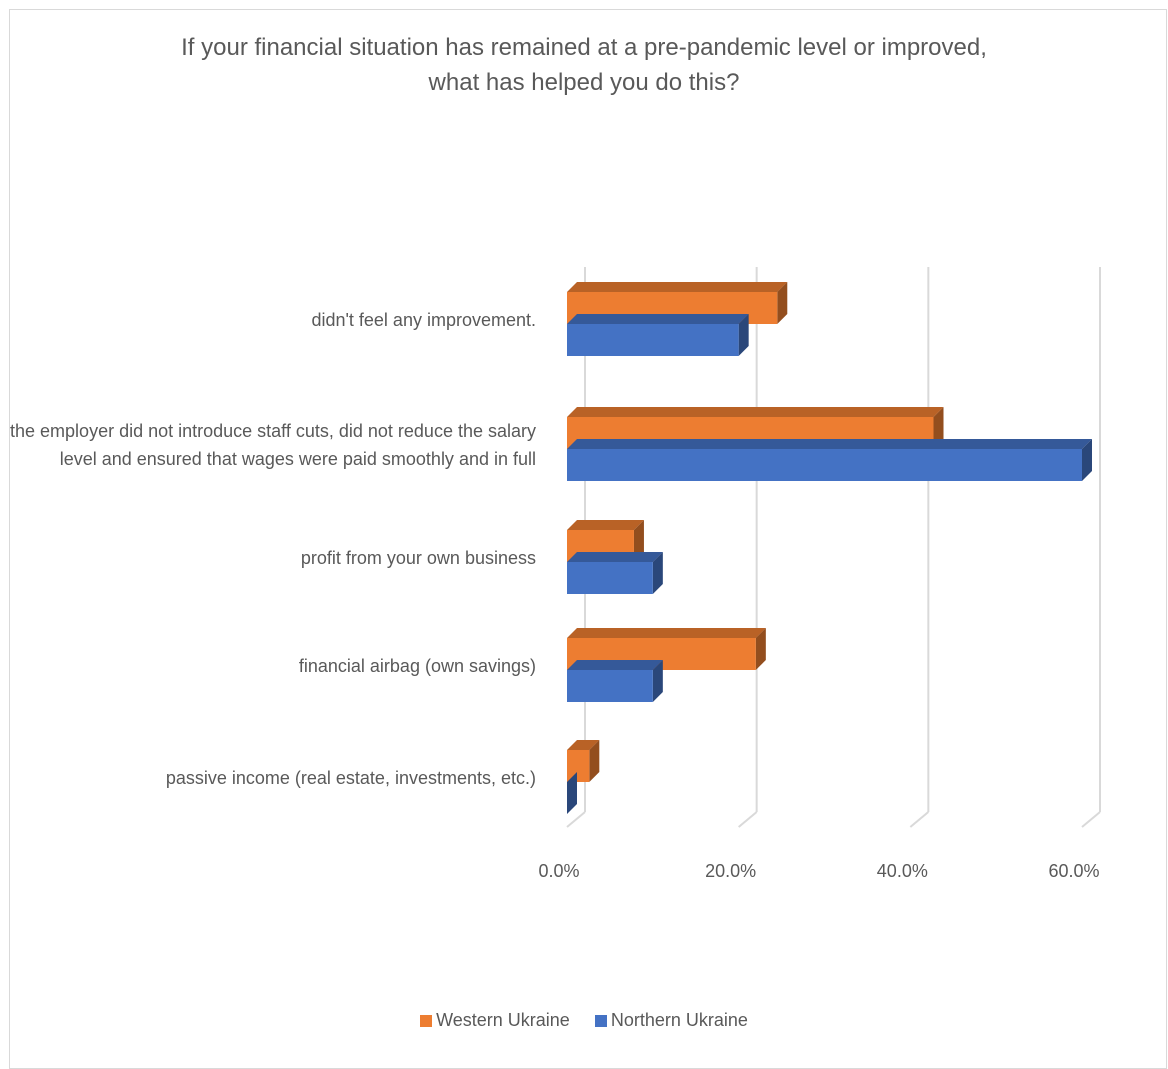 The image size is (1168, 1069). I want to click on x-tick-label: 0.0%, so click(558, 871).